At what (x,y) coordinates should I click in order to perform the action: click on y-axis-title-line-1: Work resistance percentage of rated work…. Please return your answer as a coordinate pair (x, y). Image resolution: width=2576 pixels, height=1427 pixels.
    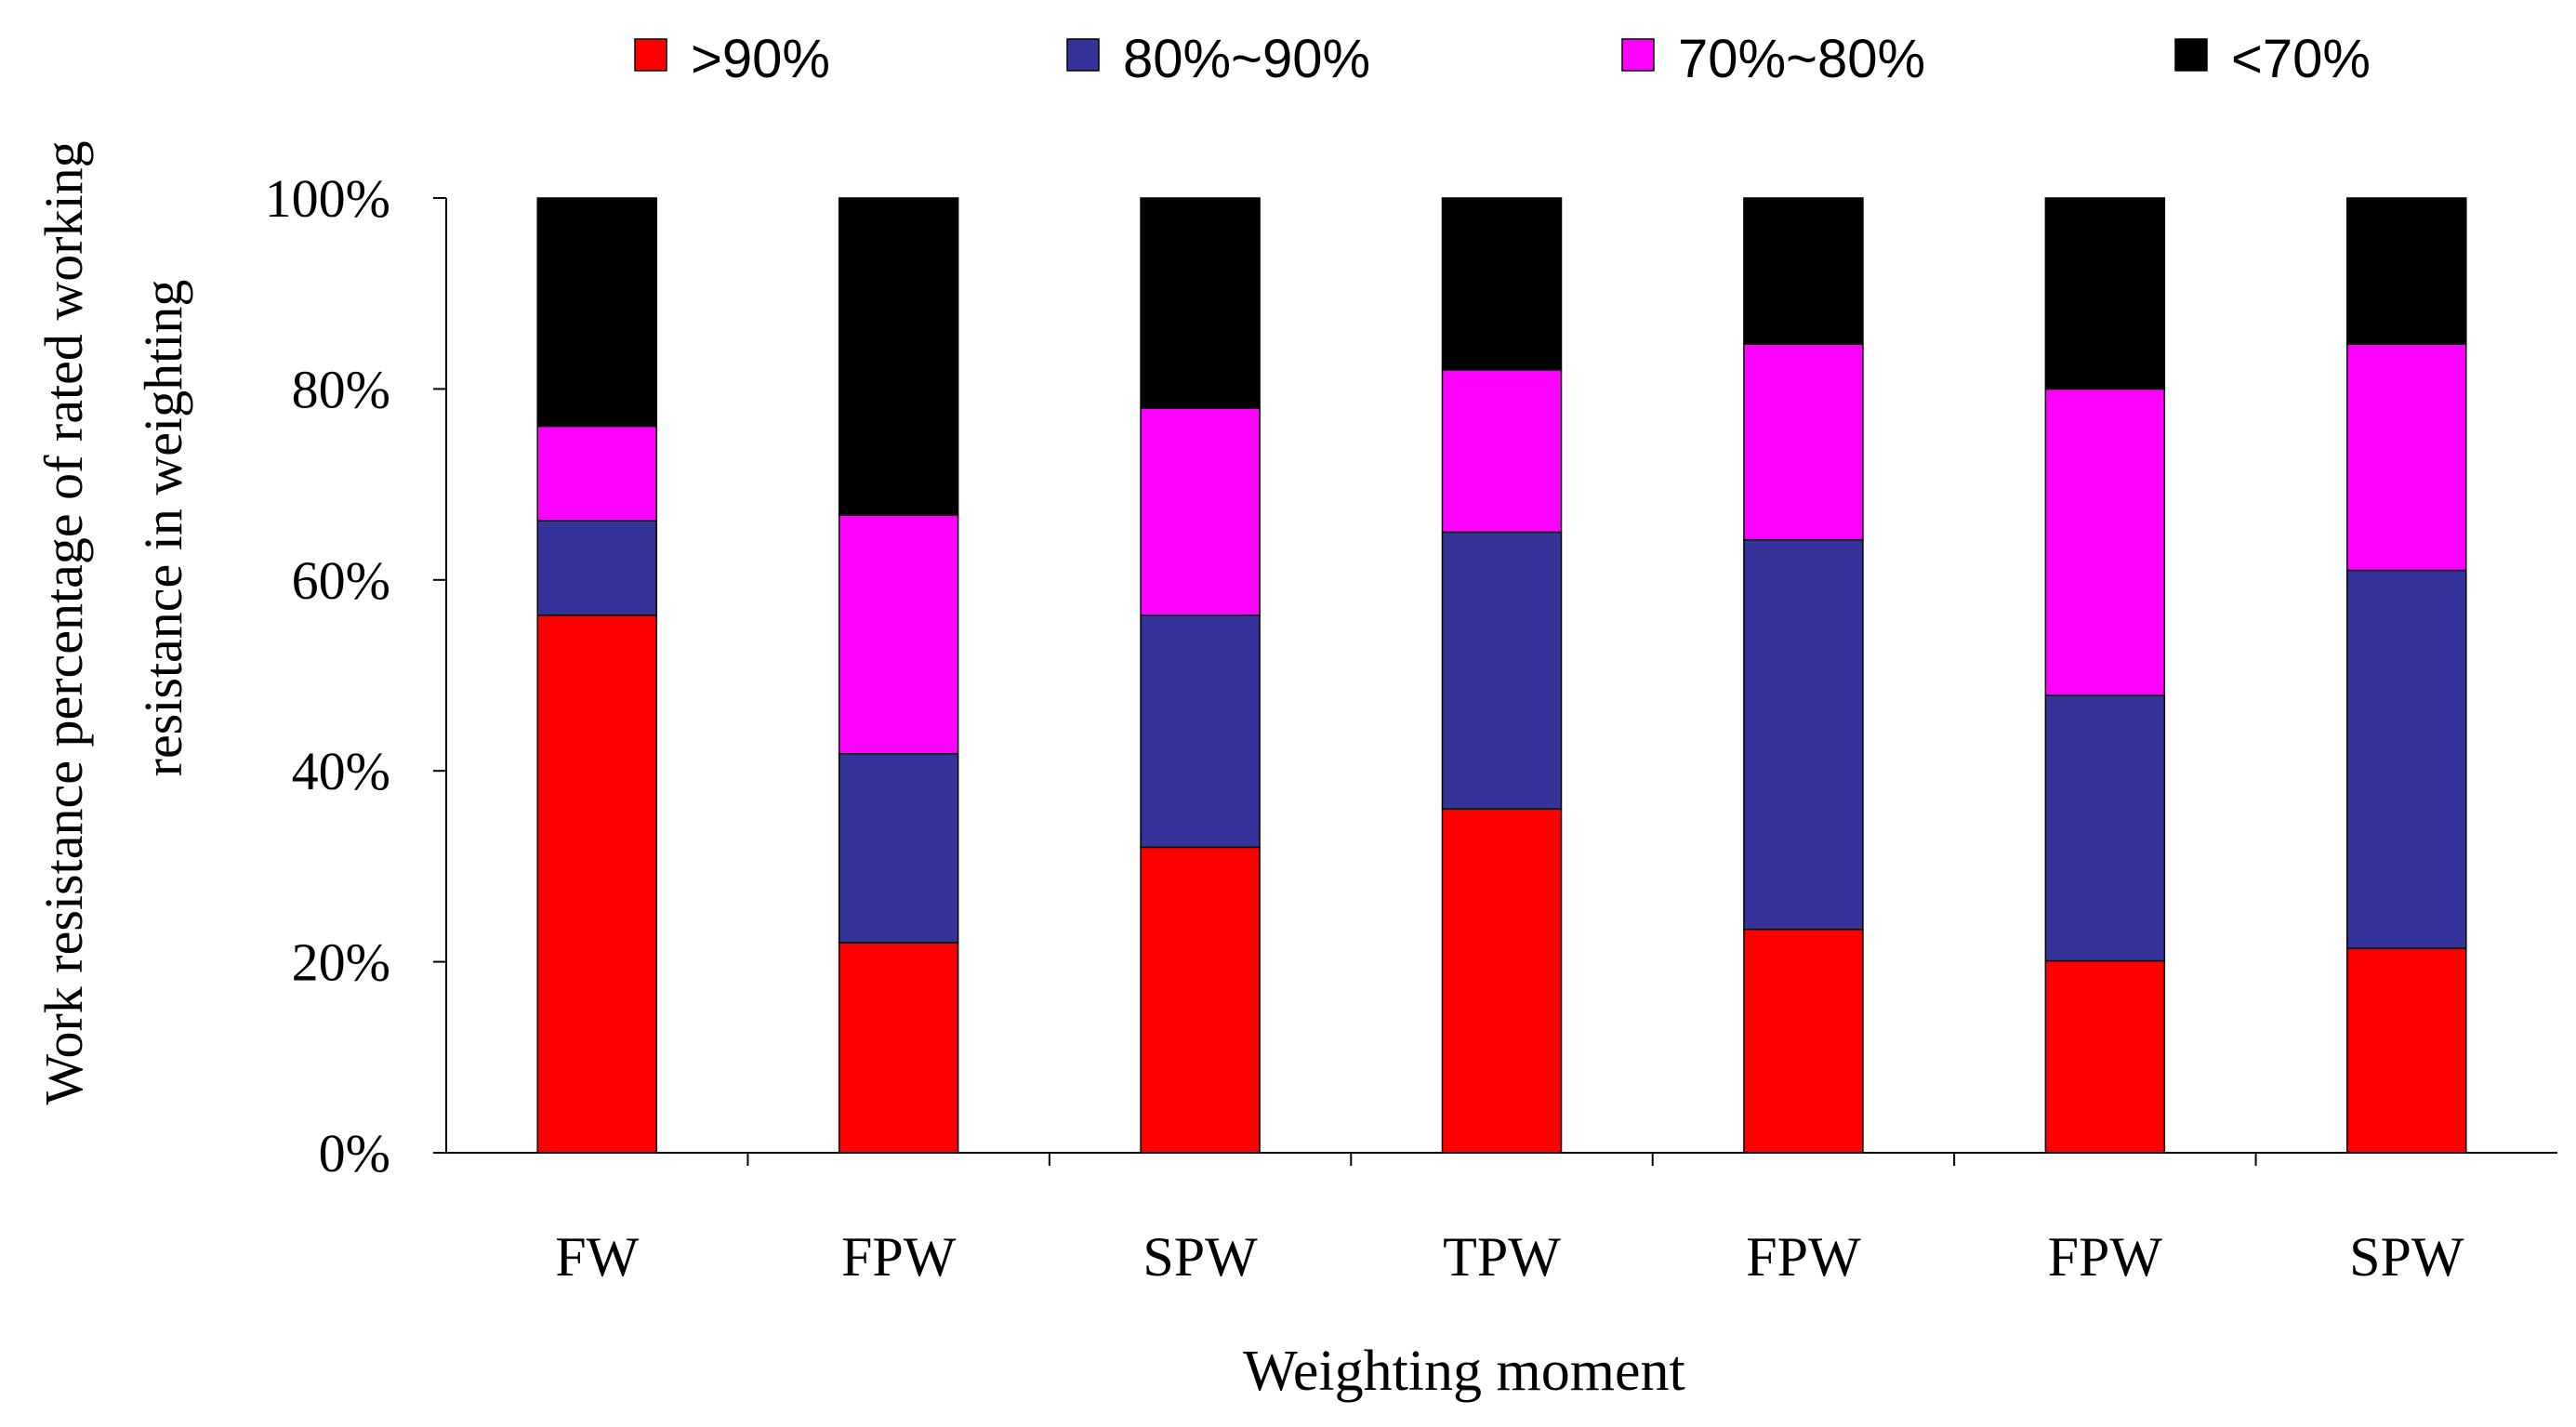
    Looking at the image, I should click on (63, 622).